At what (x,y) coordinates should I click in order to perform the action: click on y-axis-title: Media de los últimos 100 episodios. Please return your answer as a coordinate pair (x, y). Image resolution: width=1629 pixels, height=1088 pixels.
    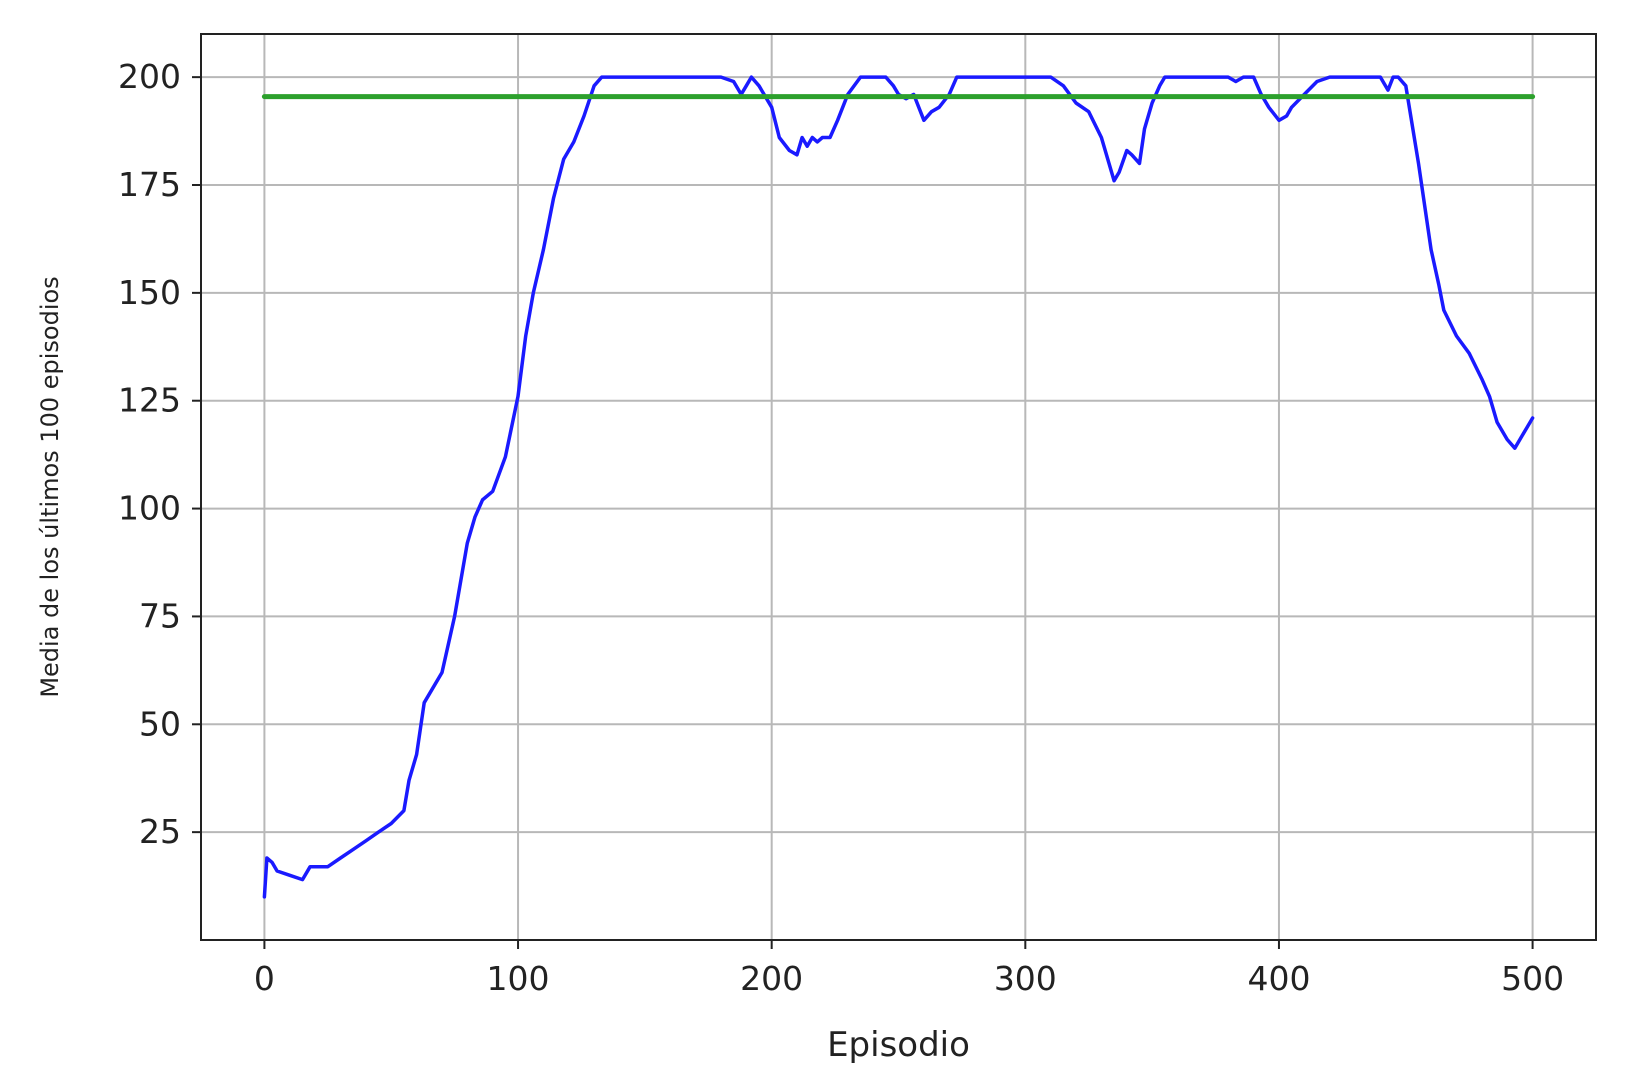
    Looking at the image, I should click on (50, 486).